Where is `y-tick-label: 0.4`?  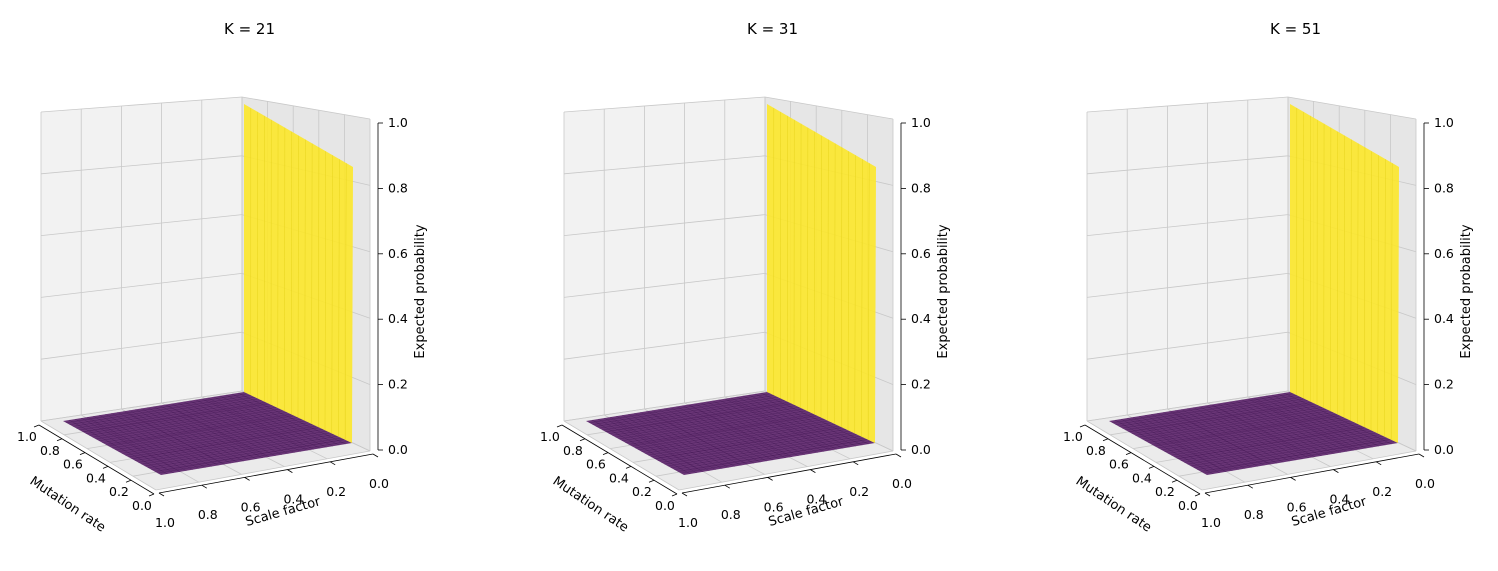 y-tick-label: 0.4 is located at coordinates (816, 499).